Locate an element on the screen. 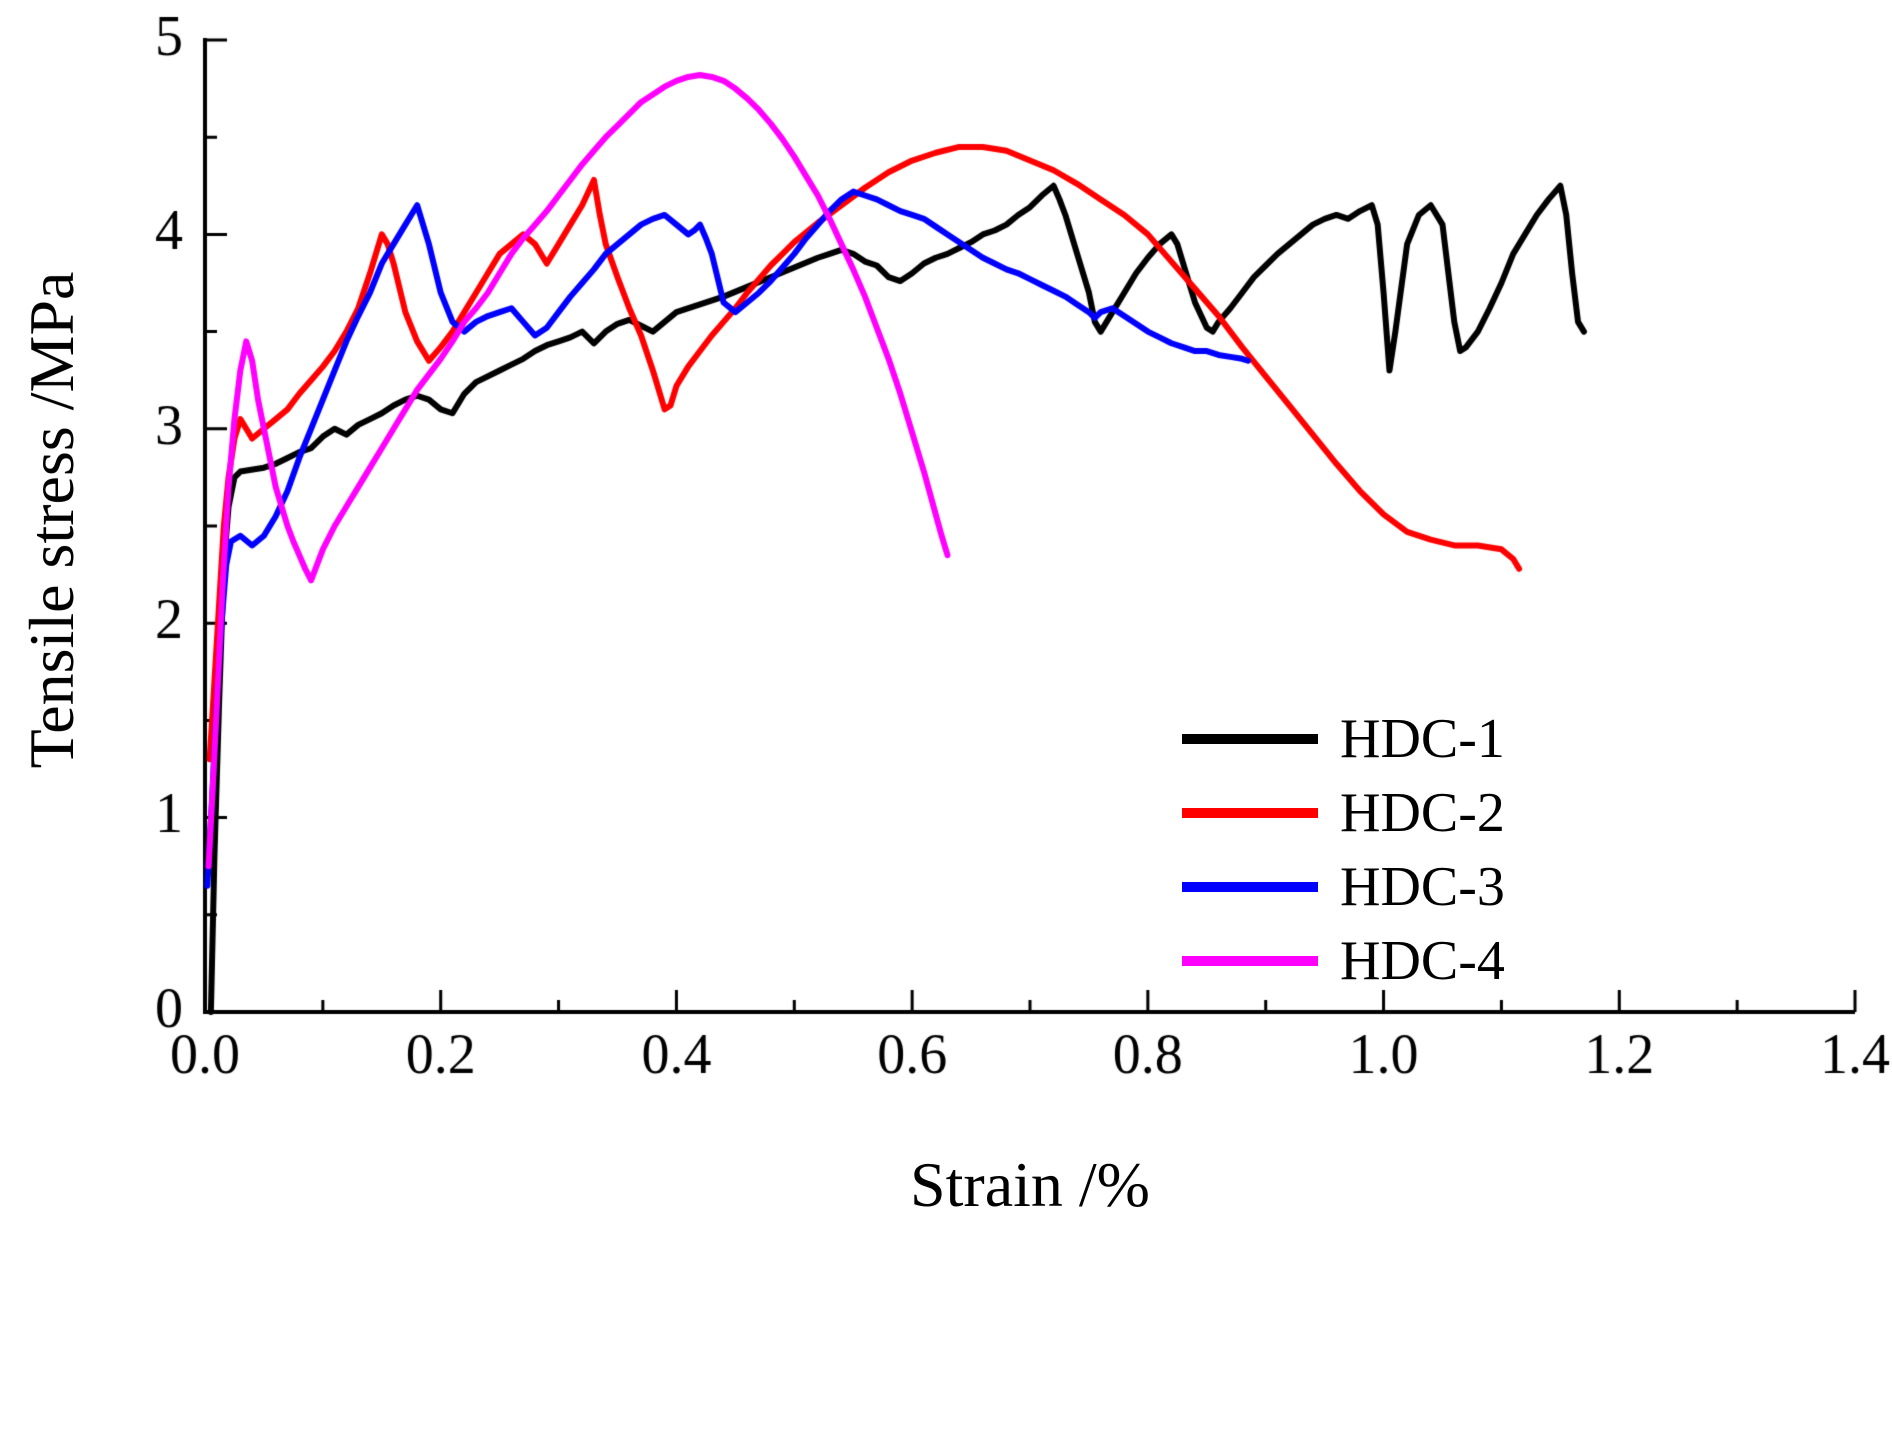 The width and height of the screenshot is (1892, 1441). legend-label: HDC-4 is located at coordinates (1422, 961).